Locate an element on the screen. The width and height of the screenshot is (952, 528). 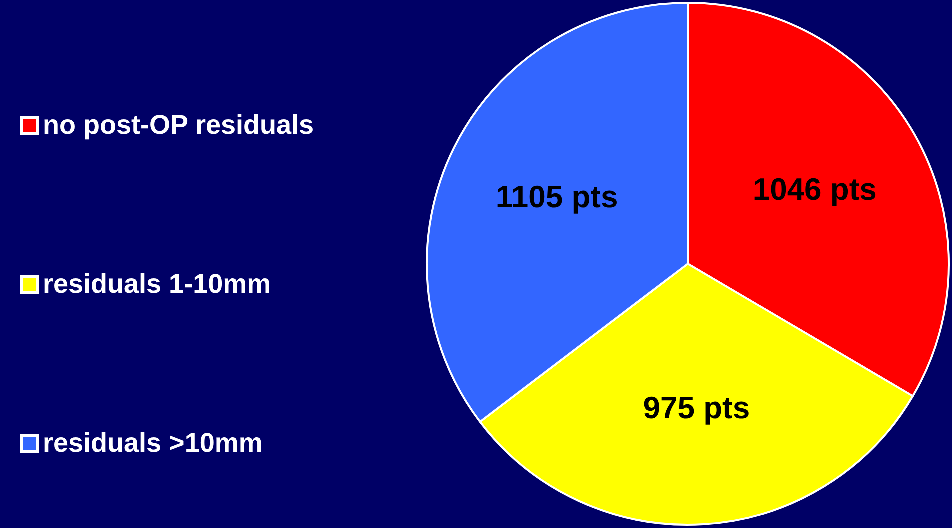
data-label: 975 pts is located at coordinates (696, 408).